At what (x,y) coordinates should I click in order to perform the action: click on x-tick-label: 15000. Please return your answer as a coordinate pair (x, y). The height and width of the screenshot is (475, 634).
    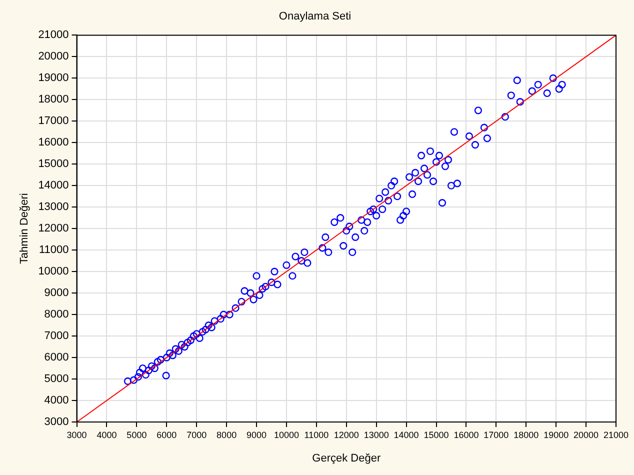
    Looking at the image, I should click on (436, 435).